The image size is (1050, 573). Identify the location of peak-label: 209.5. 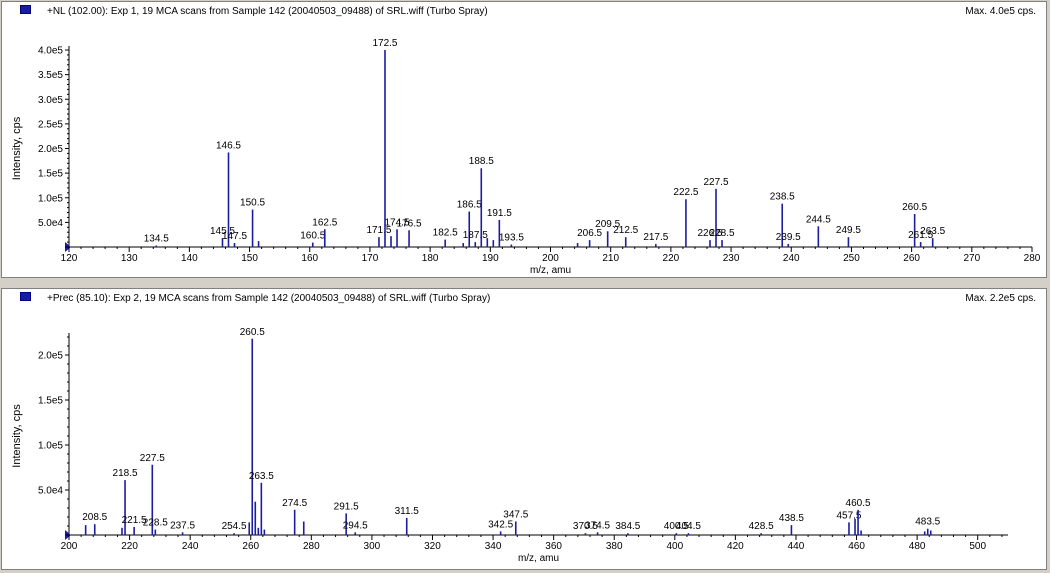
(607, 224).